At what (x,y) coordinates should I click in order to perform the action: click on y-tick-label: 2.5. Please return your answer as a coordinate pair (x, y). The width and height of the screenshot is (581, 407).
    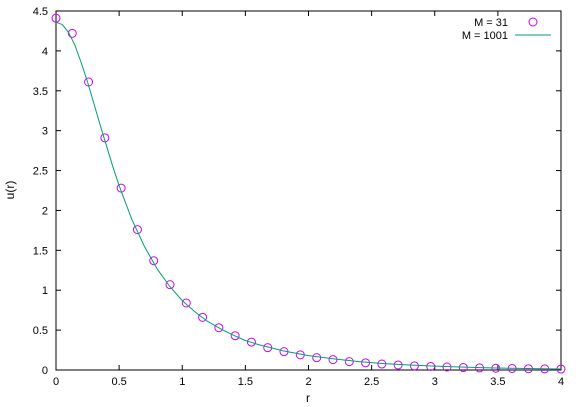
    Looking at the image, I should click on (40, 172).